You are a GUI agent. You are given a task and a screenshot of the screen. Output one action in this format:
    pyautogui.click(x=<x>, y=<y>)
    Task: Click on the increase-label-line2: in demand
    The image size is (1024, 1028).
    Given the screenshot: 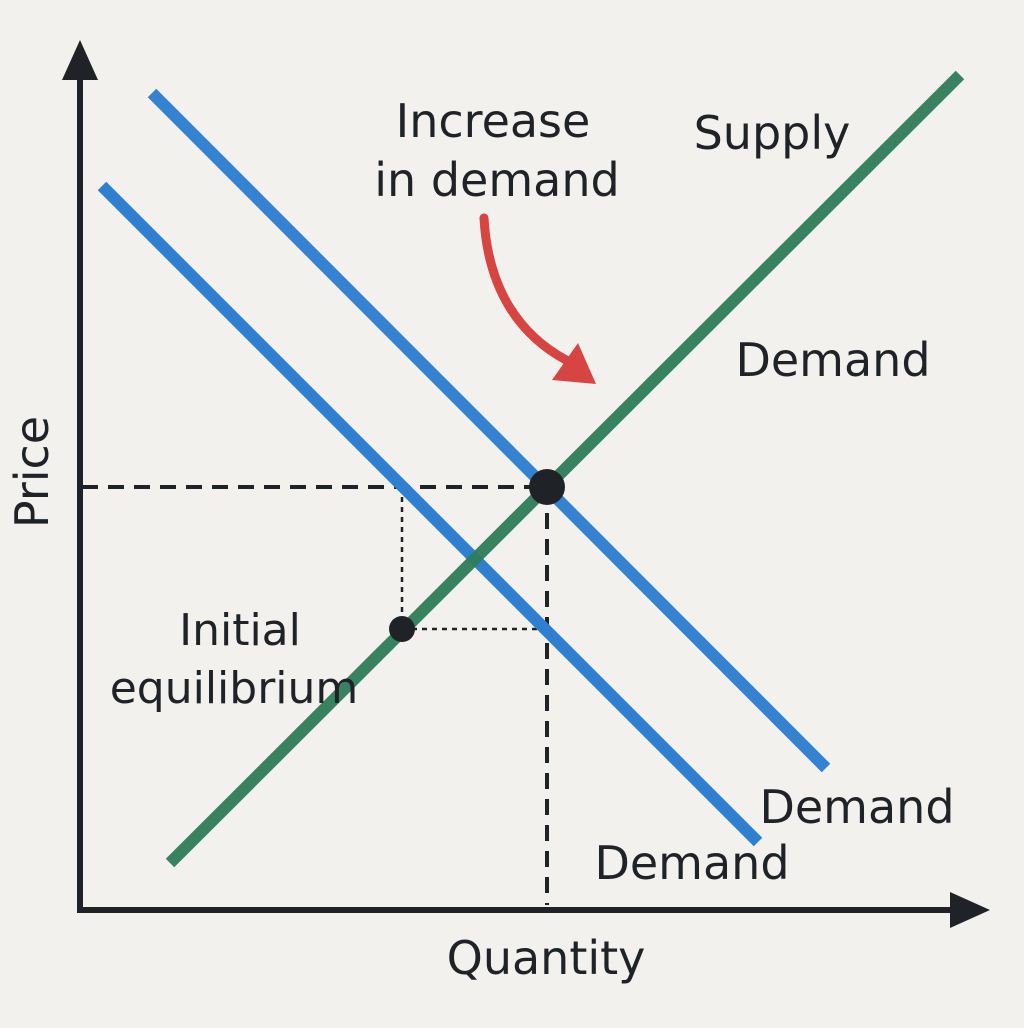 What is the action you would take?
    pyautogui.click(x=496, y=180)
    